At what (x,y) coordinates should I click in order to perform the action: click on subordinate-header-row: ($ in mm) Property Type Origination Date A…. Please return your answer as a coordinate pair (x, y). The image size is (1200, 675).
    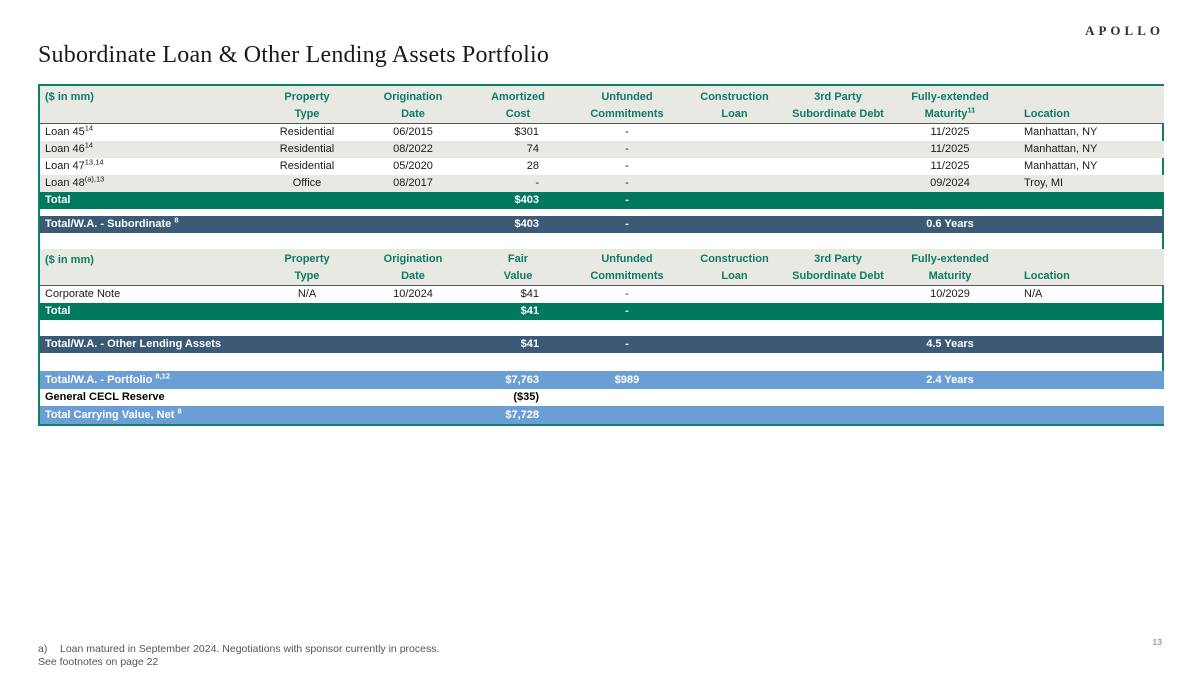
    Looking at the image, I should click on (602, 105).